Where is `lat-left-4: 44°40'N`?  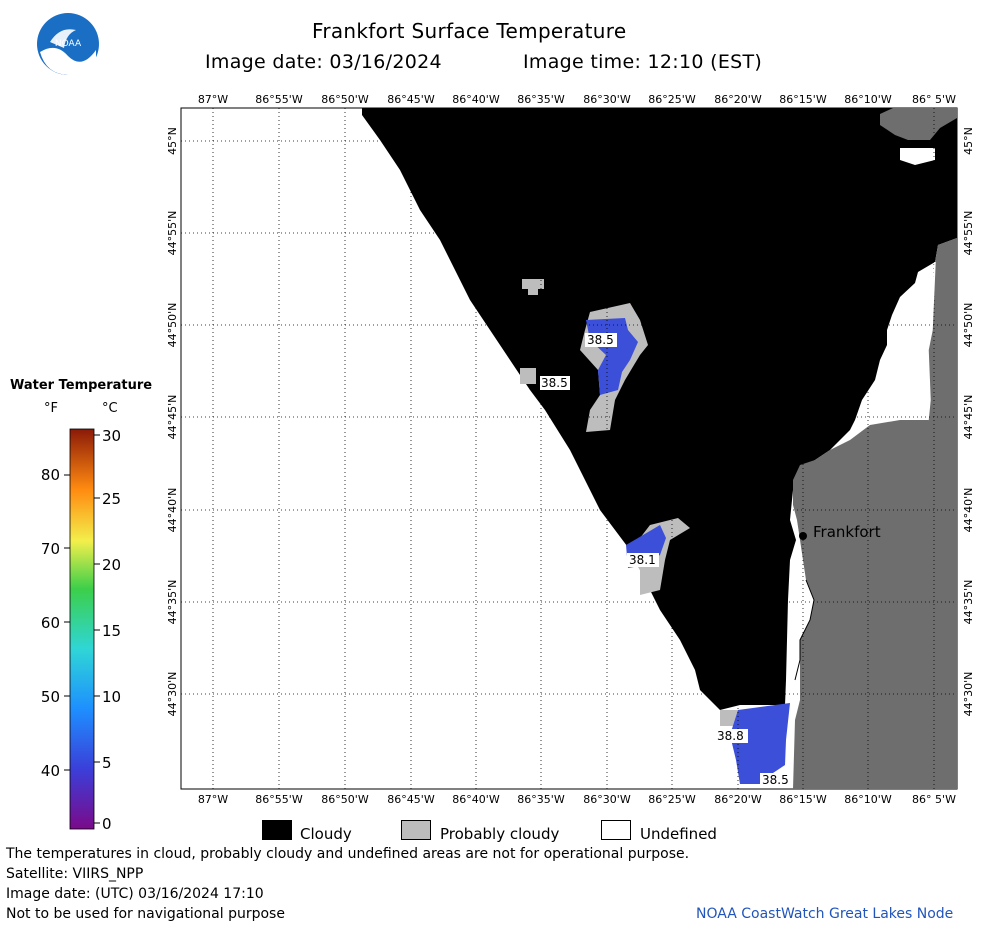 lat-left-4: 44°40'N is located at coordinates (172, 510).